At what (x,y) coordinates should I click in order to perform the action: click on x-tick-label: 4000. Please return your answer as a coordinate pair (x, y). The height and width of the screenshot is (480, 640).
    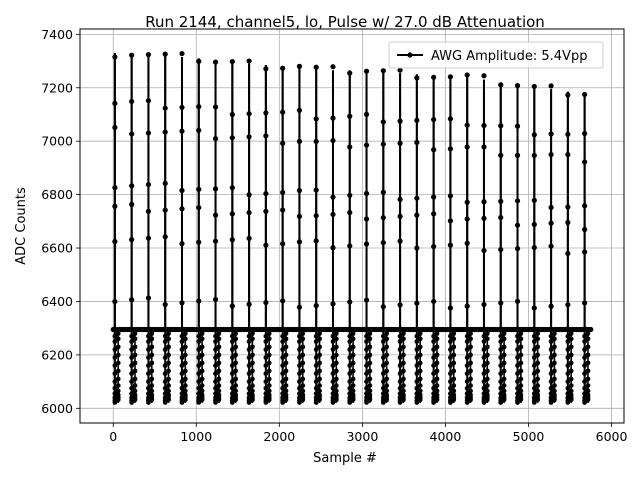
    Looking at the image, I should click on (446, 436).